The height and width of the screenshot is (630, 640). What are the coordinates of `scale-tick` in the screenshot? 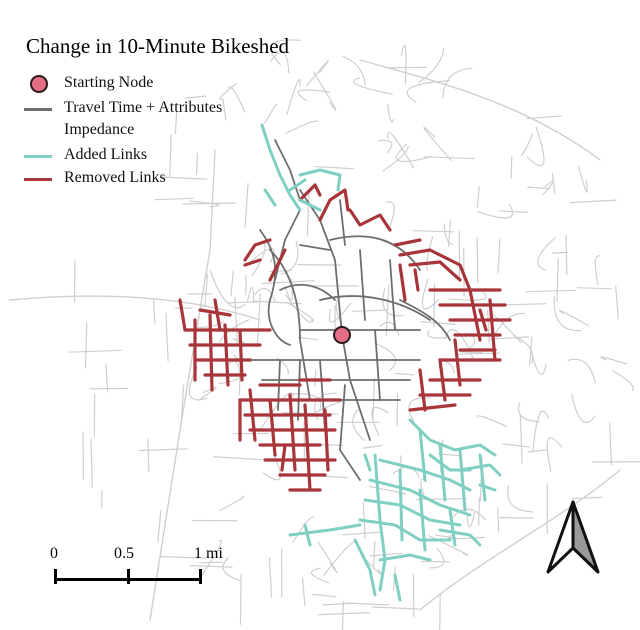 It's located at (128, 576).